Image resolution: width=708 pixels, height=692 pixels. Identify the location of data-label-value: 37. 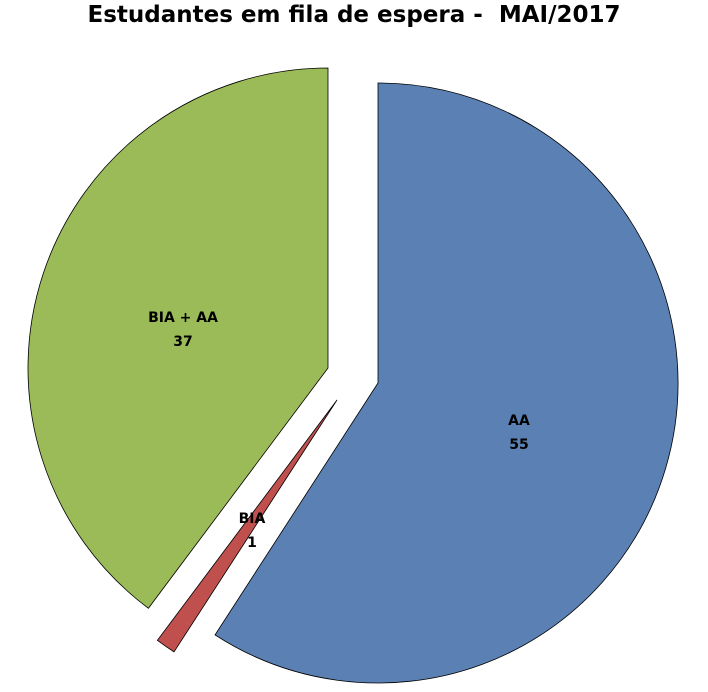
(182, 342).